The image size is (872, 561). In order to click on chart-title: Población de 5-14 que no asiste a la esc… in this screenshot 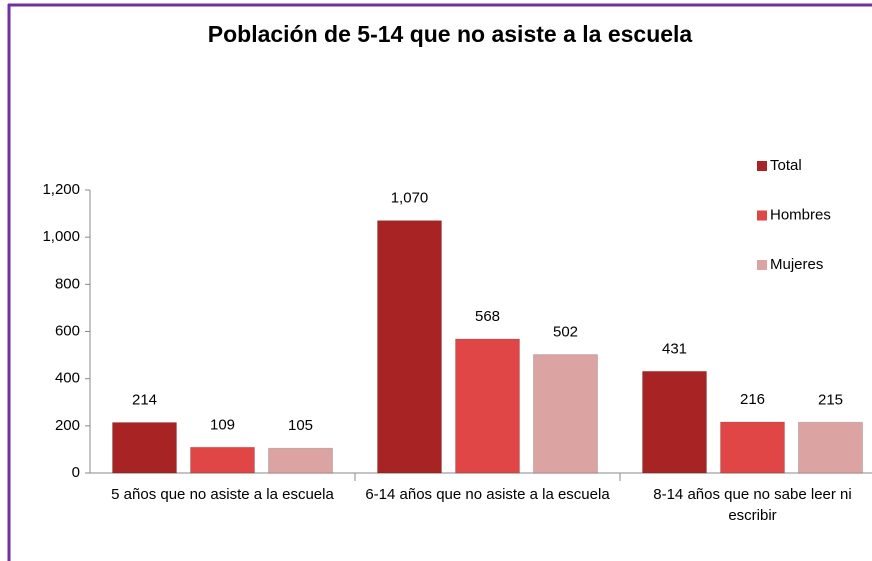, I will do `click(450, 34)`.